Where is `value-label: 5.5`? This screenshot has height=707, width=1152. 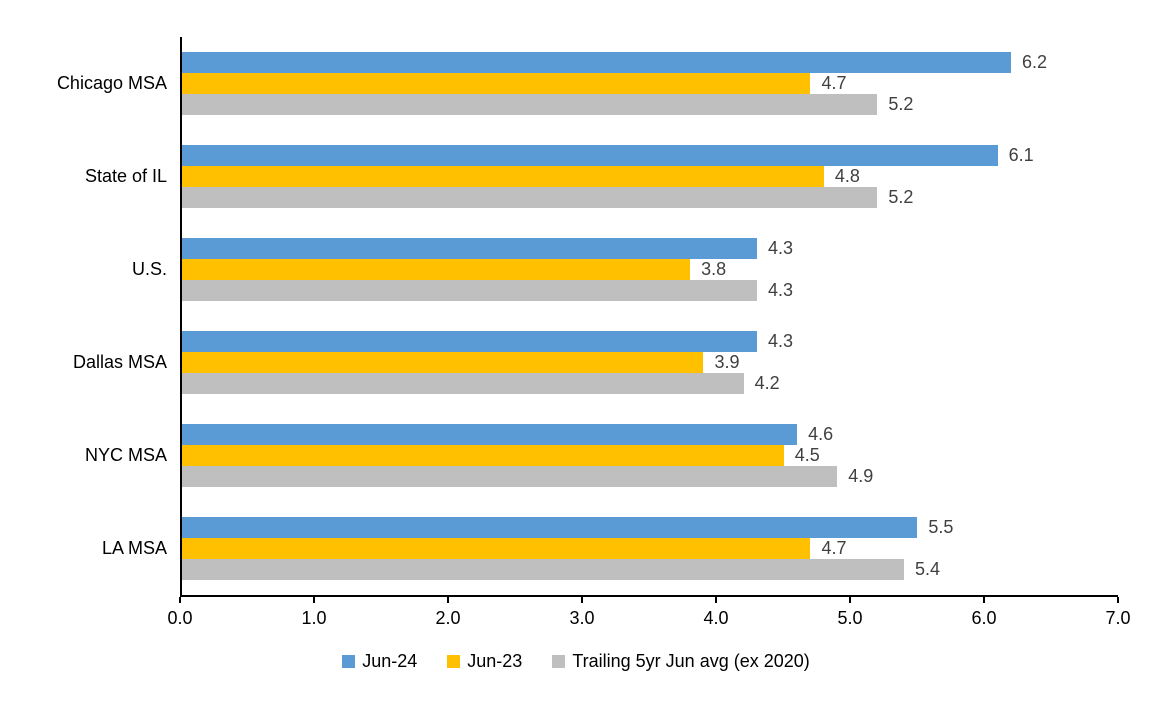 value-label: 5.5 is located at coordinates (941, 527).